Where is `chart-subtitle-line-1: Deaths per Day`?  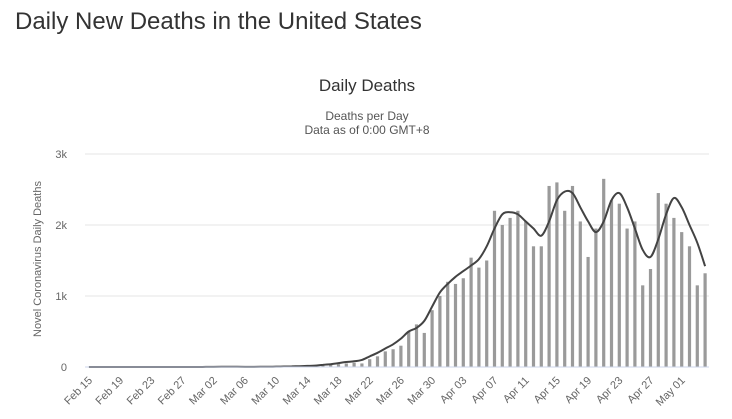
chart-subtitle-line-1: Deaths per Day is located at coordinates (366, 116).